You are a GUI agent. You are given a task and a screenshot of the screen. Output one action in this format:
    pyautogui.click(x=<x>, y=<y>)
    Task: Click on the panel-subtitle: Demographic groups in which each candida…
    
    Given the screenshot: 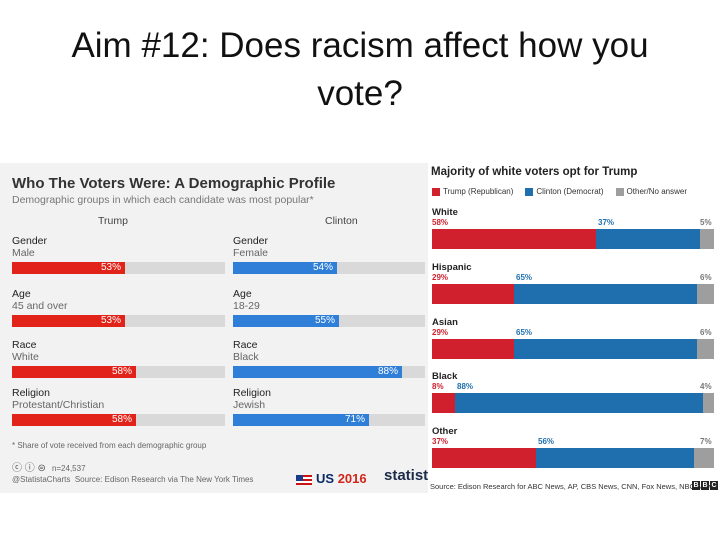 What is the action you would take?
    pyautogui.click(x=163, y=200)
    